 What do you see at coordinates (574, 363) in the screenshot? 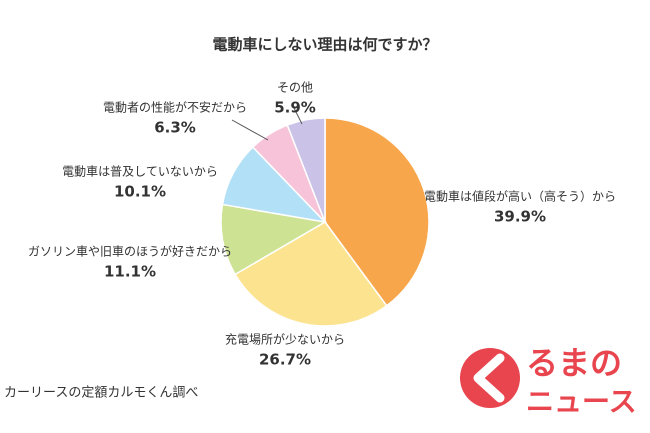
I see `logo-text: るまの` at bounding box center [574, 363].